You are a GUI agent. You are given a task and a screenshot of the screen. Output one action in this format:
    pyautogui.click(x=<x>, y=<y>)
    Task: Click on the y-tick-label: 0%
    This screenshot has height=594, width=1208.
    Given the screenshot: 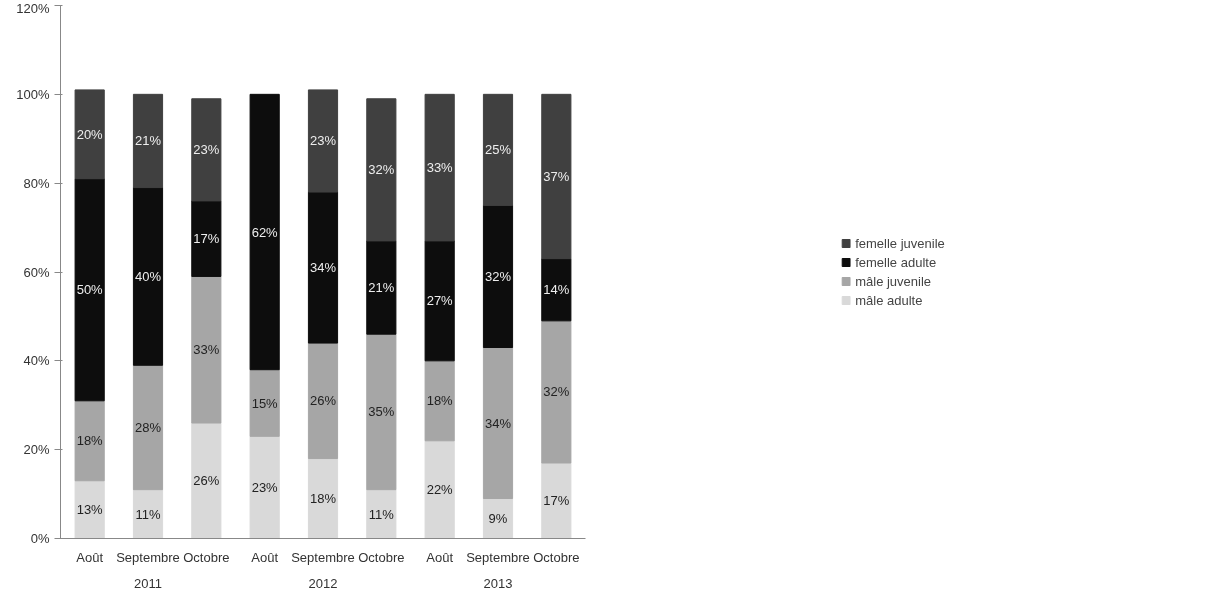 What is the action you would take?
    pyautogui.click(x=40, y=538)
    